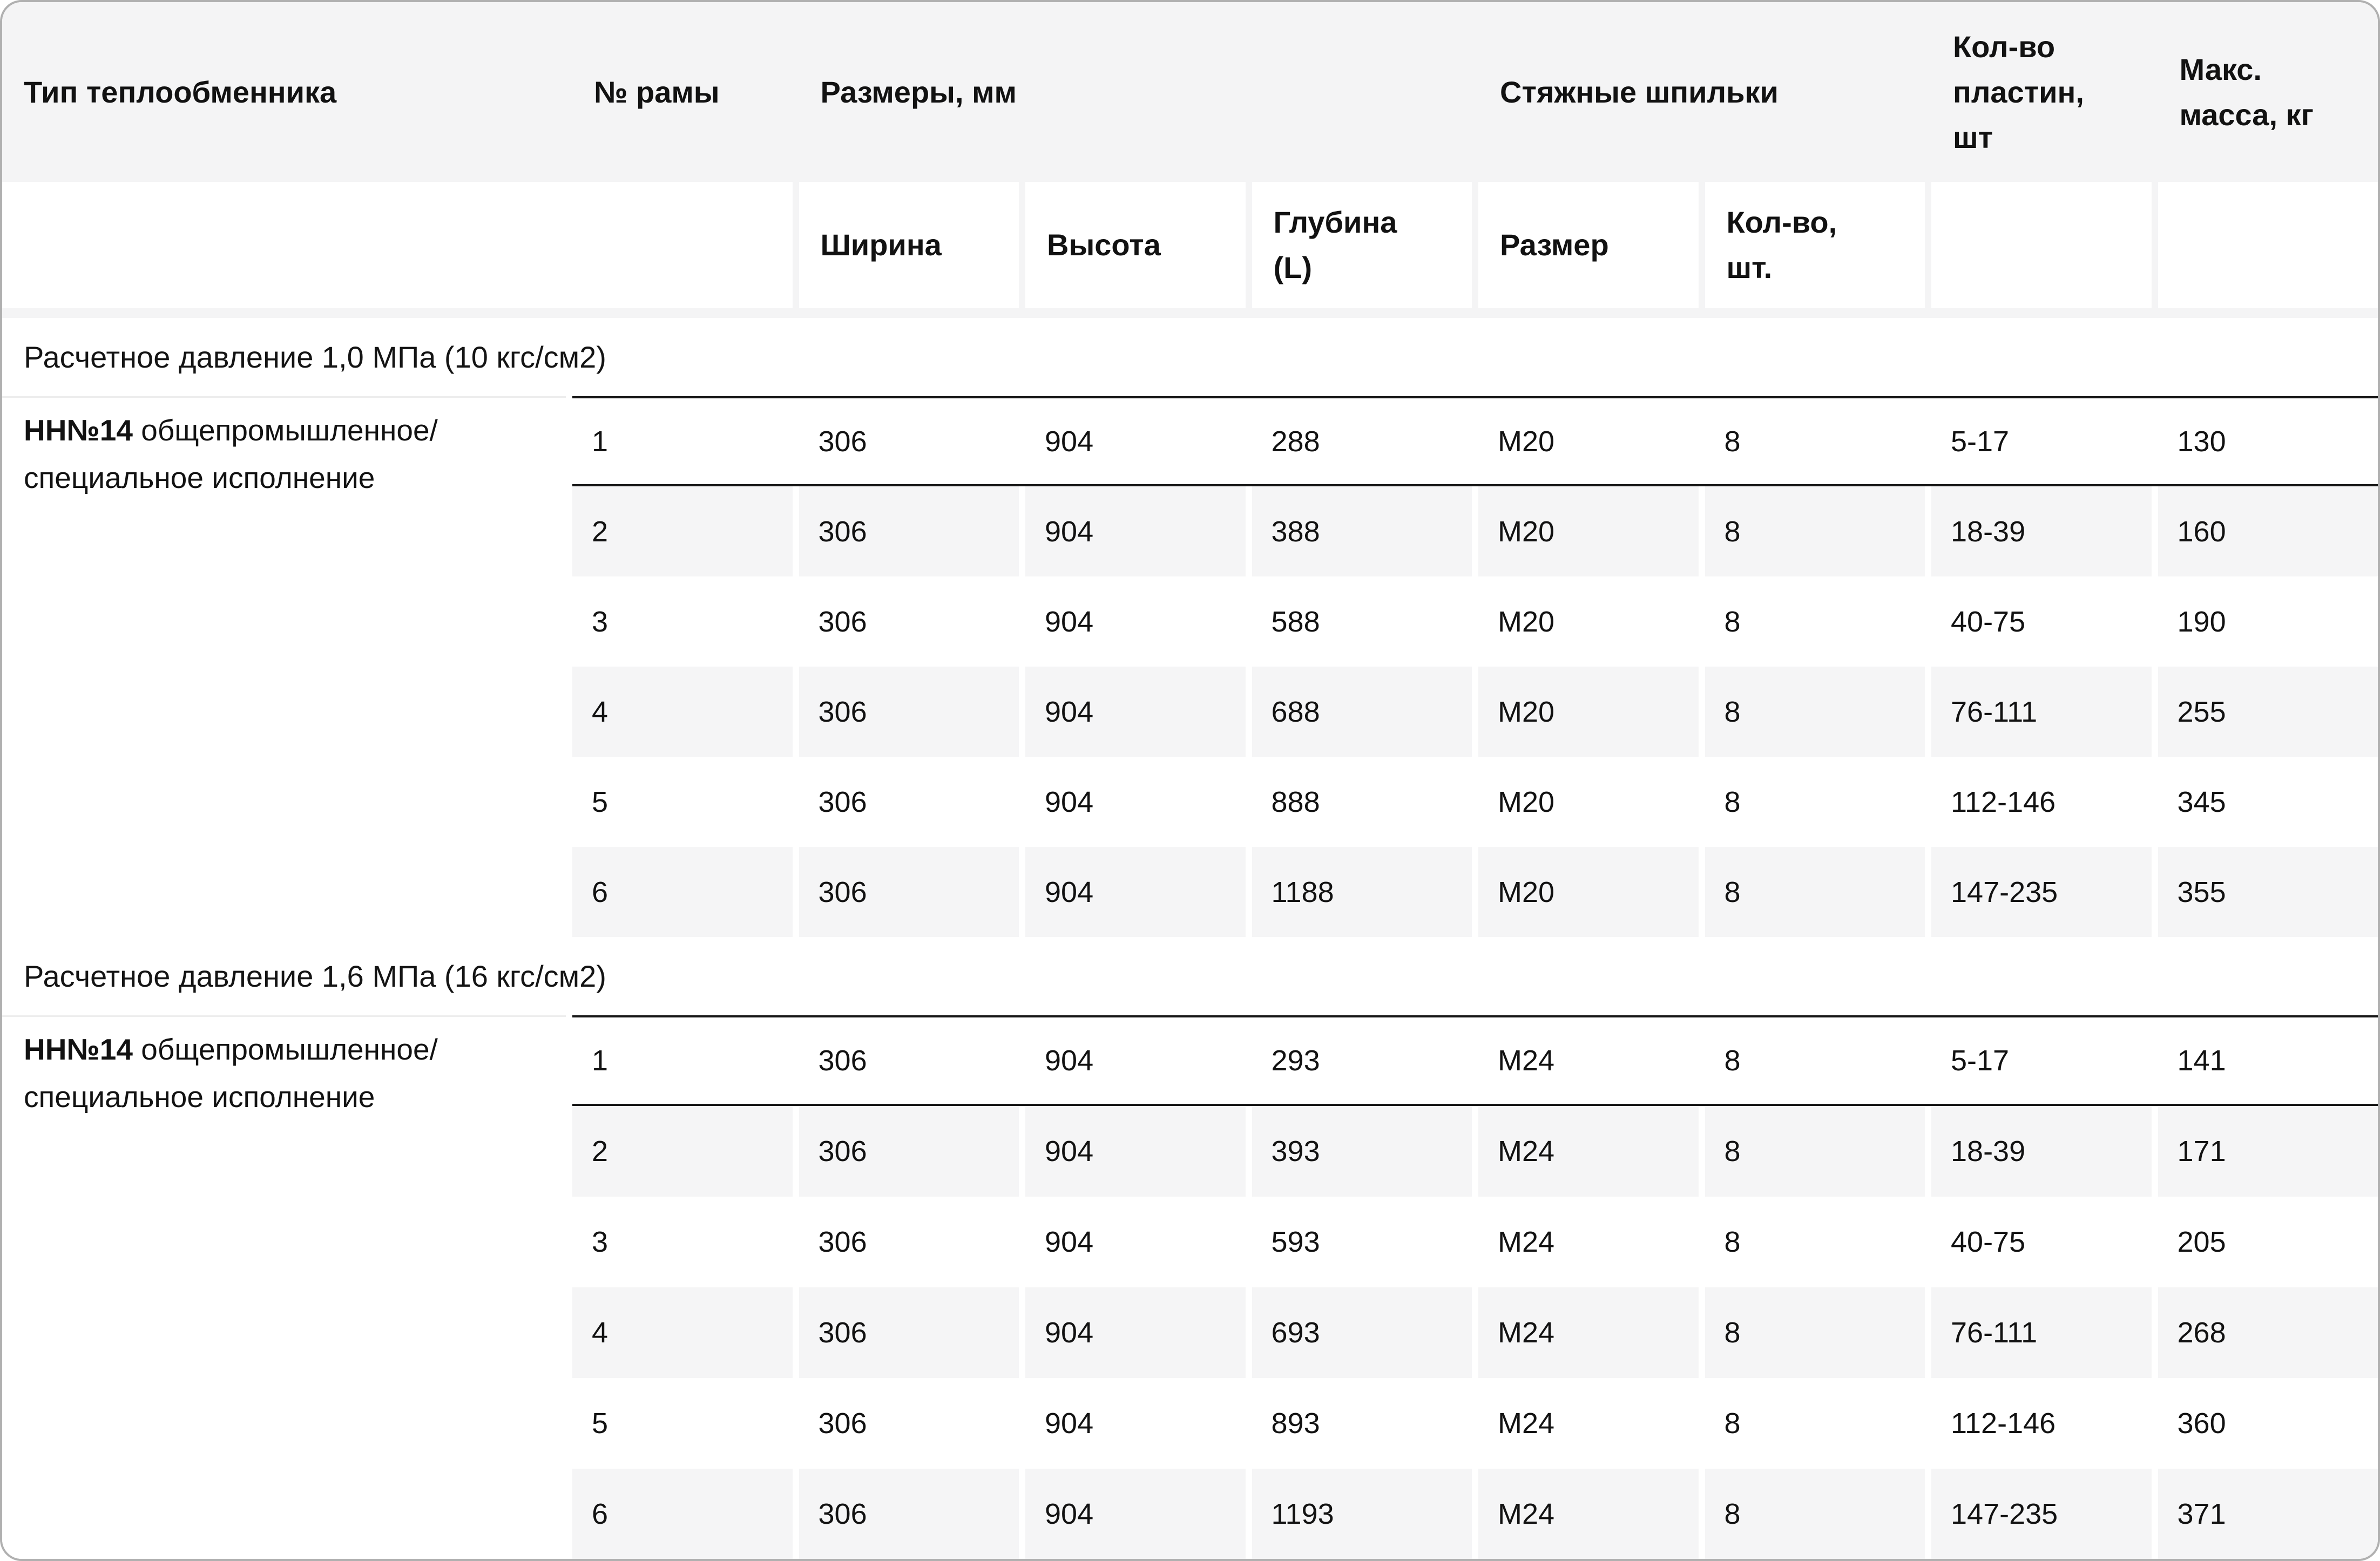 Image resolution: width=2380 pixels, height=1561 pixels. I want to click on header-subcol-qty: Кол-во, шт., so click(1815, 245).